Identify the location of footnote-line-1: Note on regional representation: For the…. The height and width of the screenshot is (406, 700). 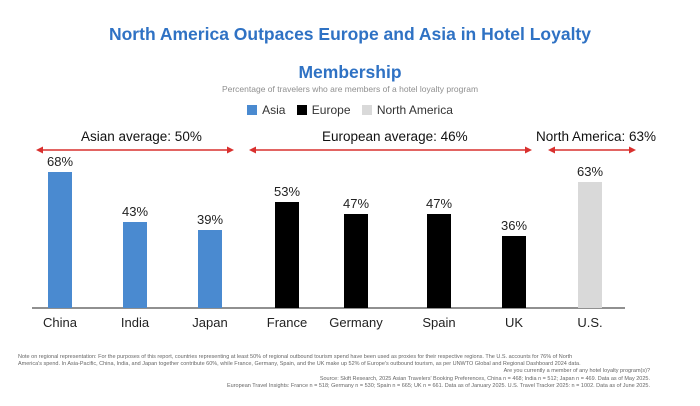
(295, 357).